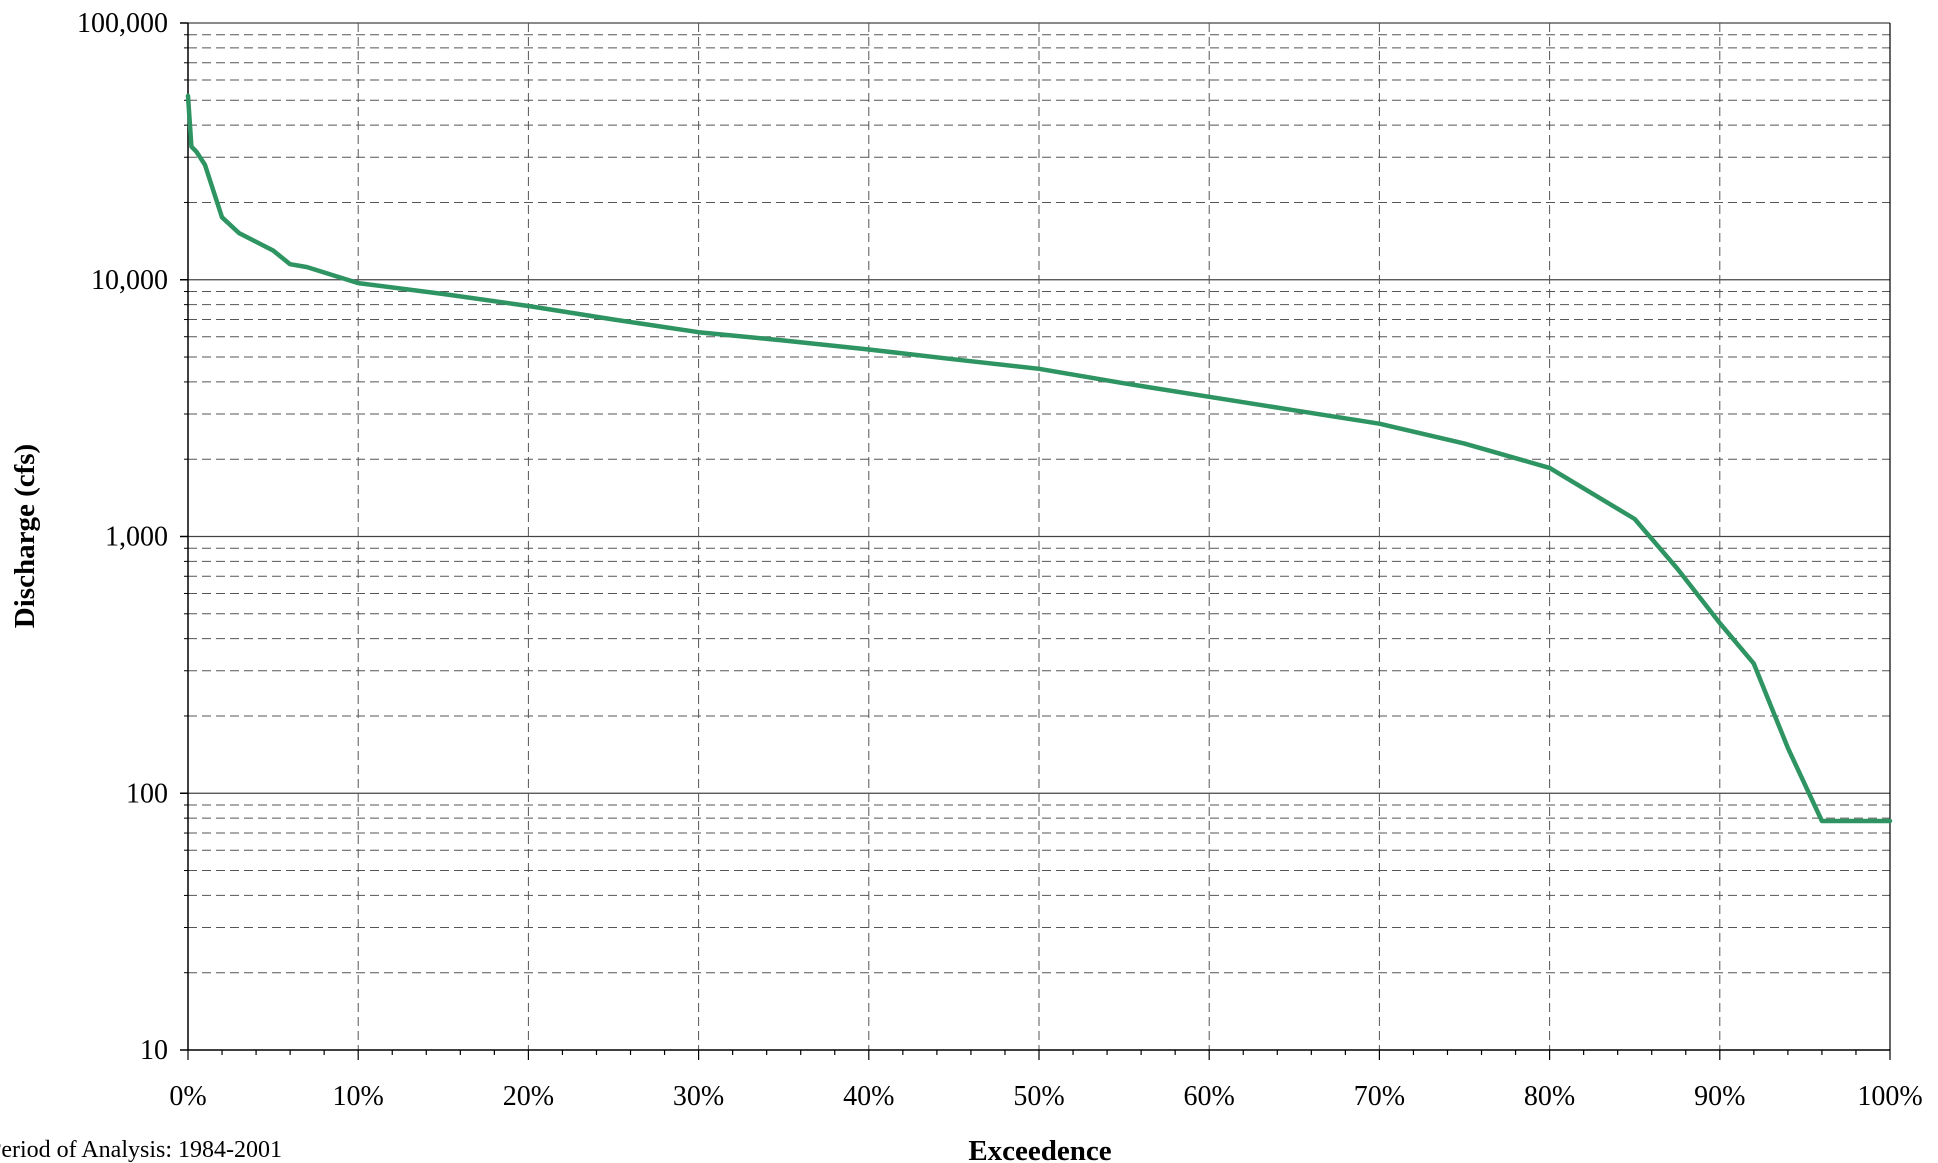 The height and width of the screenshot is (1163, 1938). Describe the element at coordinates (1719, 1096) in the screenshot. I see `x-tick-label: 90%` at that location.